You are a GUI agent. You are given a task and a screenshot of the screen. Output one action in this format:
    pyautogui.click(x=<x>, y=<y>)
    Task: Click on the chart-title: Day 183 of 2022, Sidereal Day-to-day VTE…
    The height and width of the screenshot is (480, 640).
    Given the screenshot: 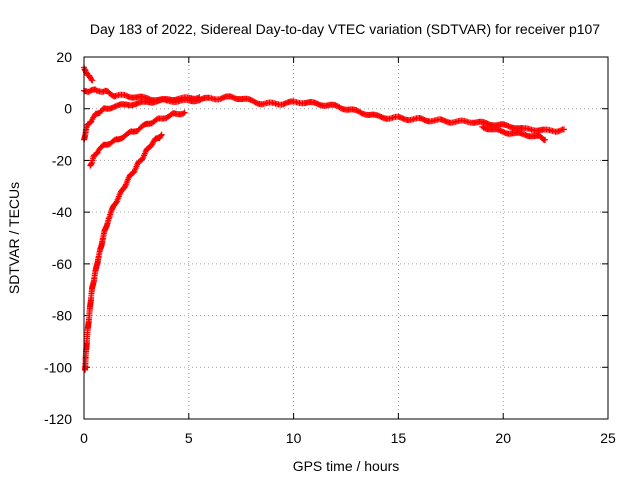 What is the action you would take?
    pyautogui.click(x=345, y=29)
    